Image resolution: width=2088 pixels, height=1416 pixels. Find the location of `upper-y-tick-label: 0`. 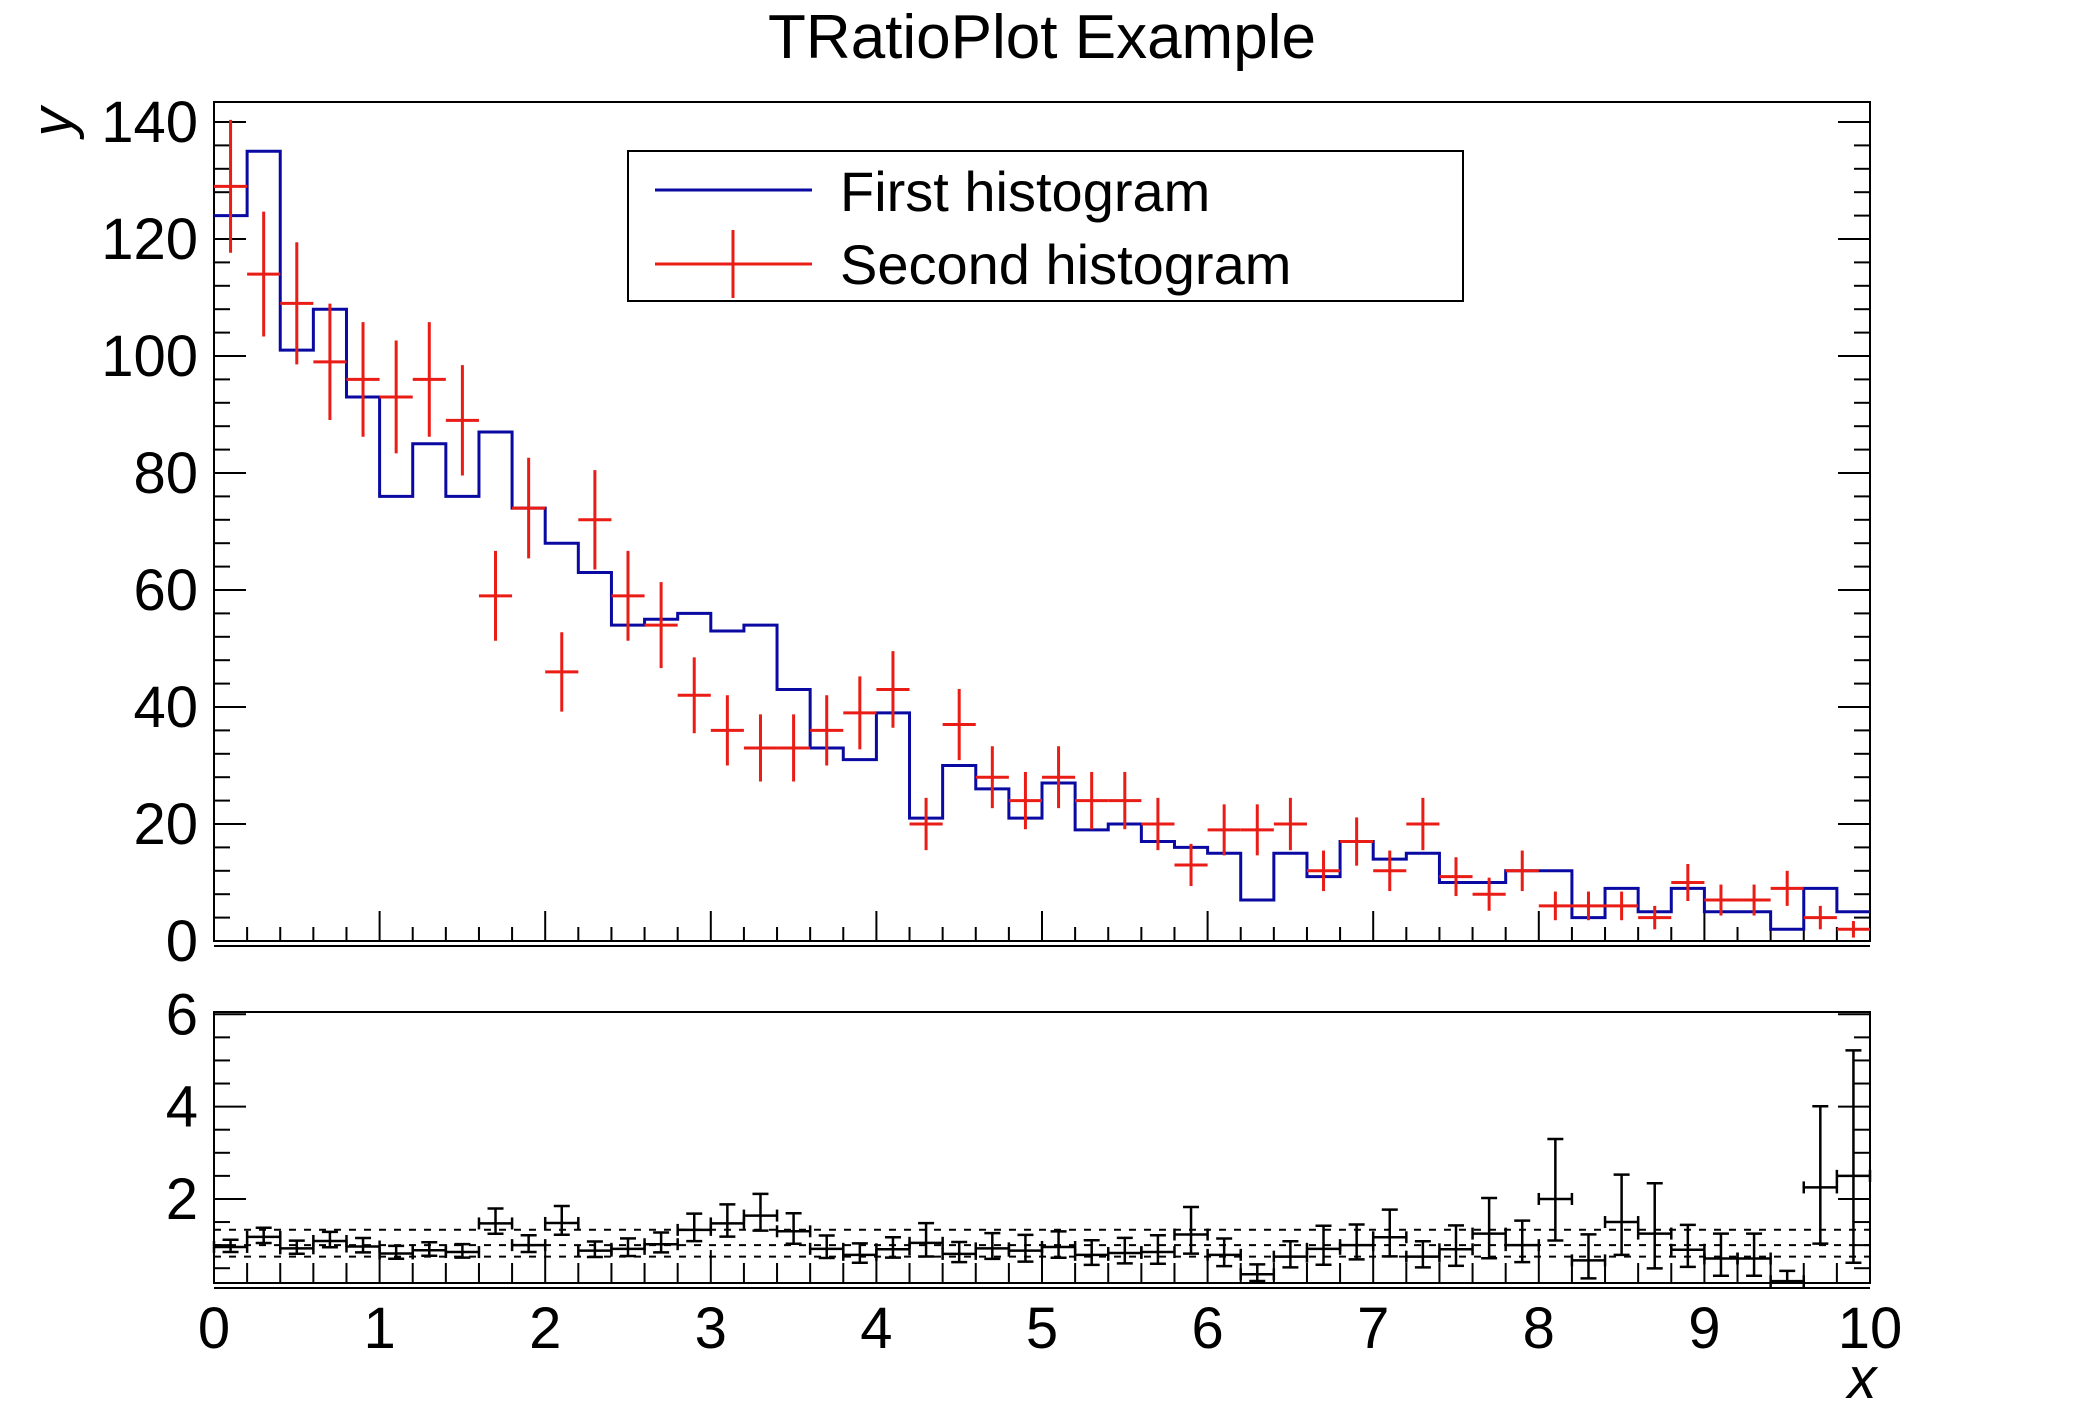

upper-y-tick-label: 0 is located at coordinates (182, 941).